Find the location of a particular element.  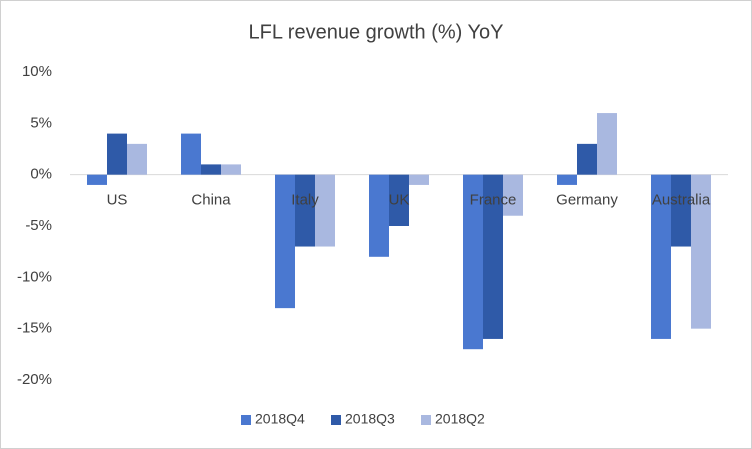

y-tick-label: -5% is located at coordinates (38, 225).